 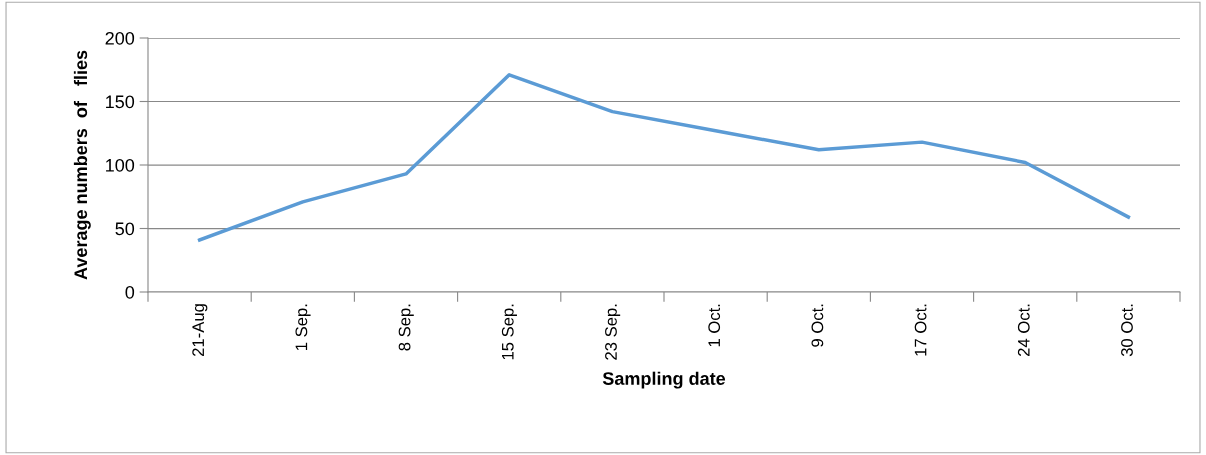 What do you see at coordinates (125, 229) in the screenshot?
I see `y-tick-label: 50` at bounding box center [125, 229].